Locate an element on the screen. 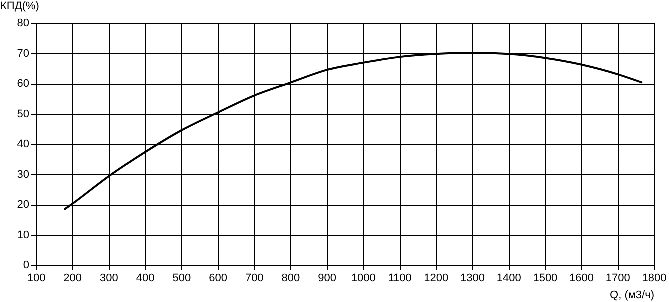 This screenshot has width=669, height=302. x-tick-label: 1000 is located at coordinates (363, 278).